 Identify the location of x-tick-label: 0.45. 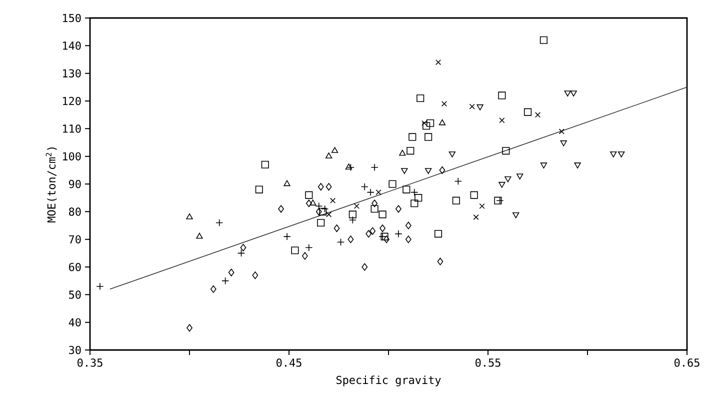
(289, 362).